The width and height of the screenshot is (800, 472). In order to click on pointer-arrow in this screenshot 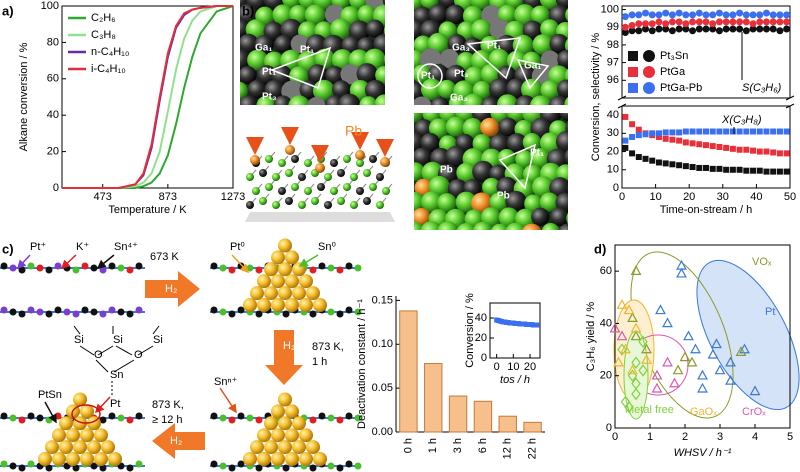, I will do `click(23, 262)`.